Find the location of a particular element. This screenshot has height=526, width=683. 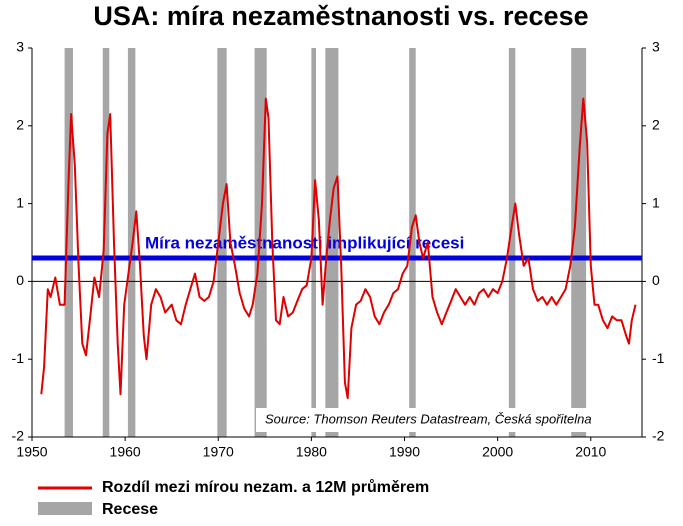

y2-tick-label: 3 is located at coordinates (656, 47).